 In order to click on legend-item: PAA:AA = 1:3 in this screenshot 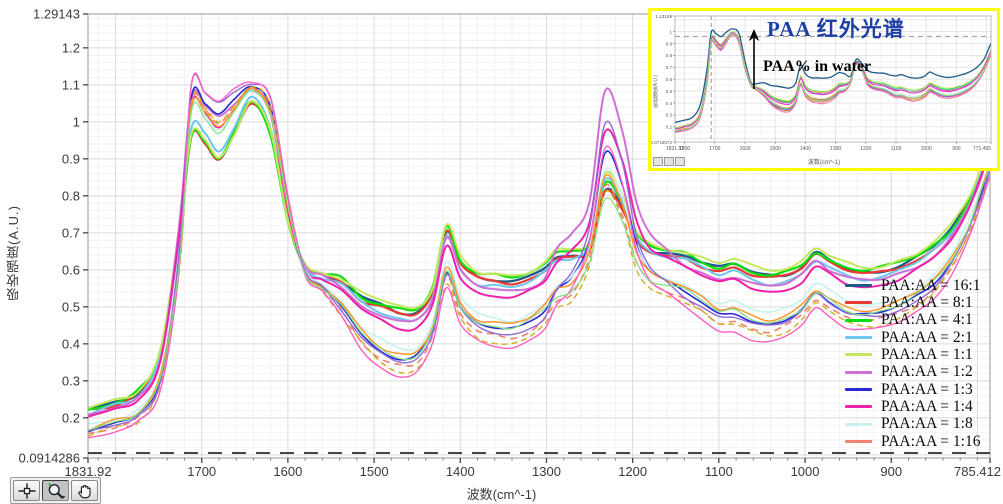, I will do `click(912, 389)`.